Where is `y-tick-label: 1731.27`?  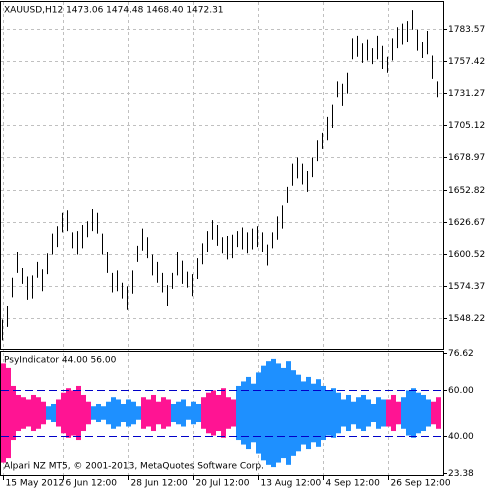
y-tick-label: 1731.27 is located at coordinates (466, 94).